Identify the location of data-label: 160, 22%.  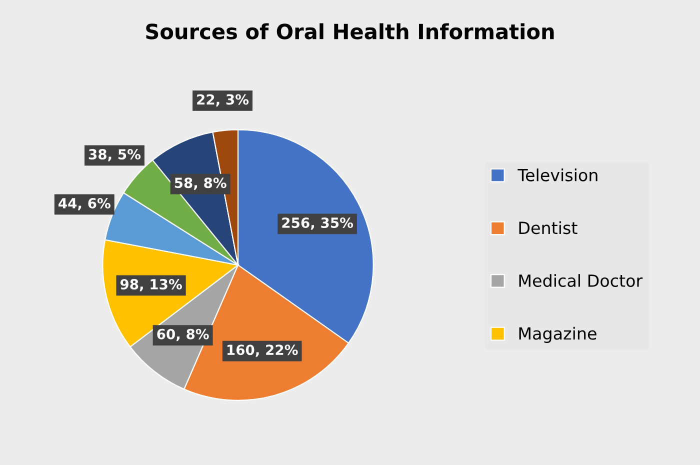
(262, 350).